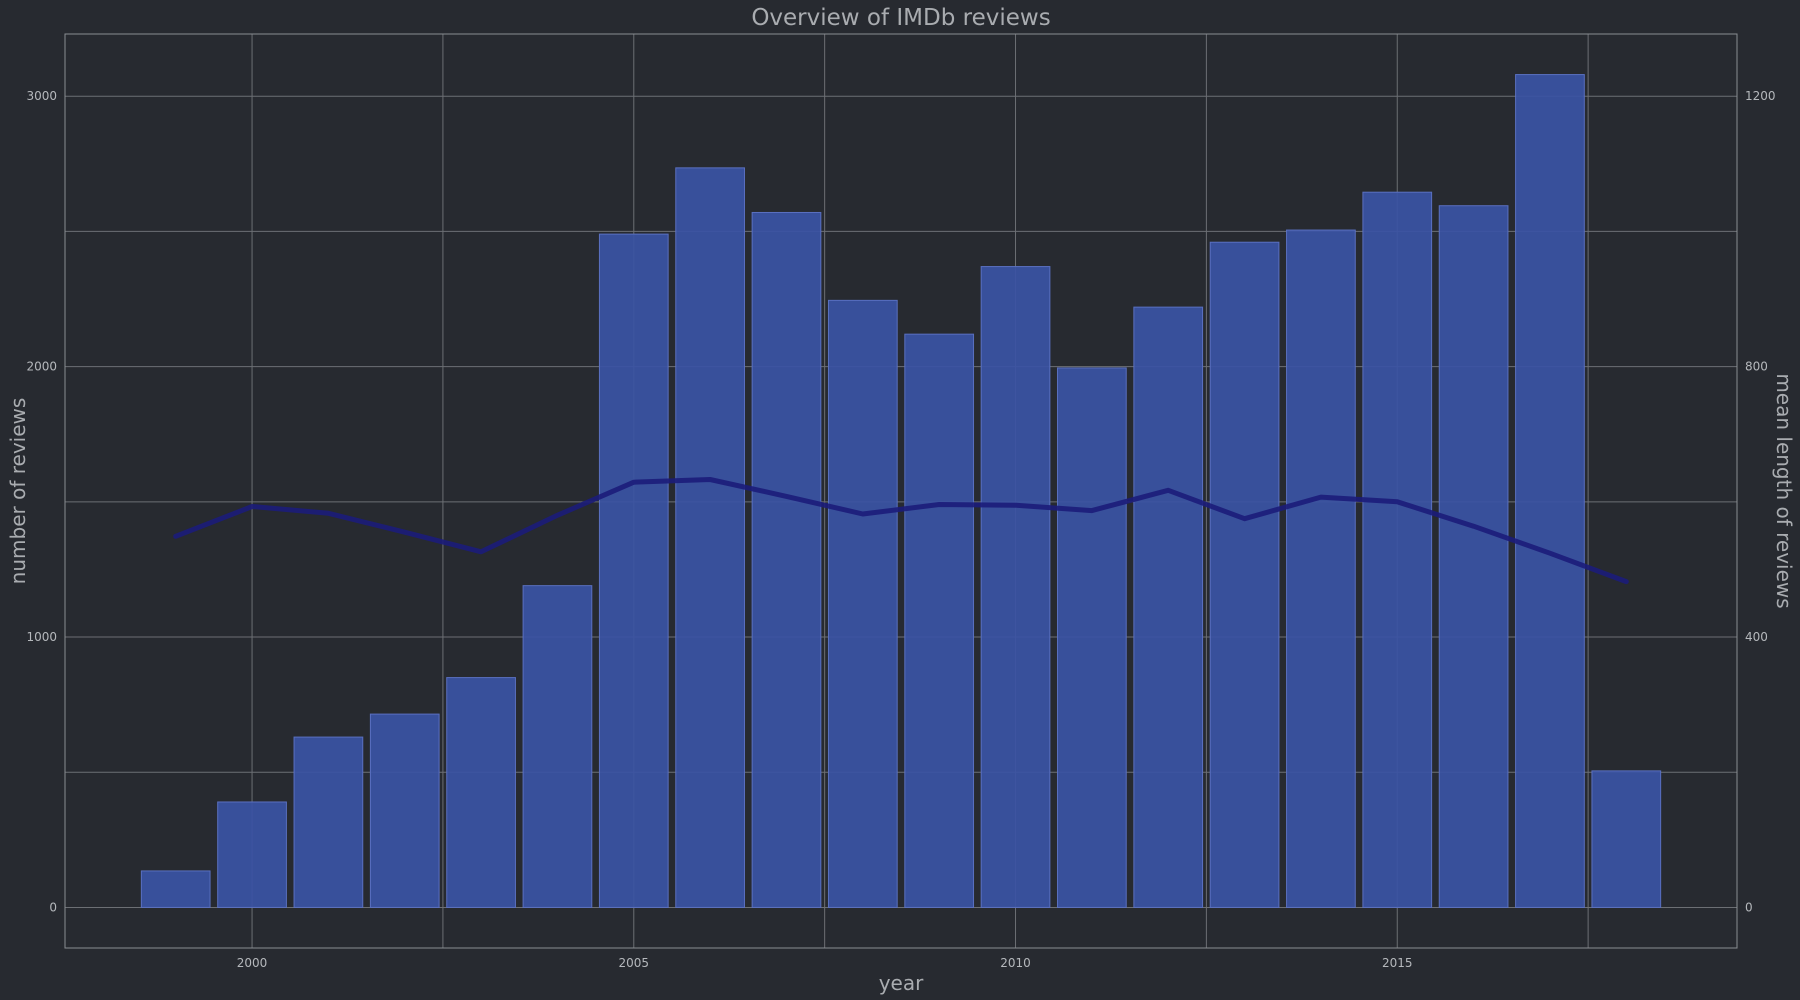 The height and width of the screenshot is (1000, 1800). What do you see at coordinates (557, 746) in the screenshot?
I see `bar-2004` at bounding box center [557, 746].